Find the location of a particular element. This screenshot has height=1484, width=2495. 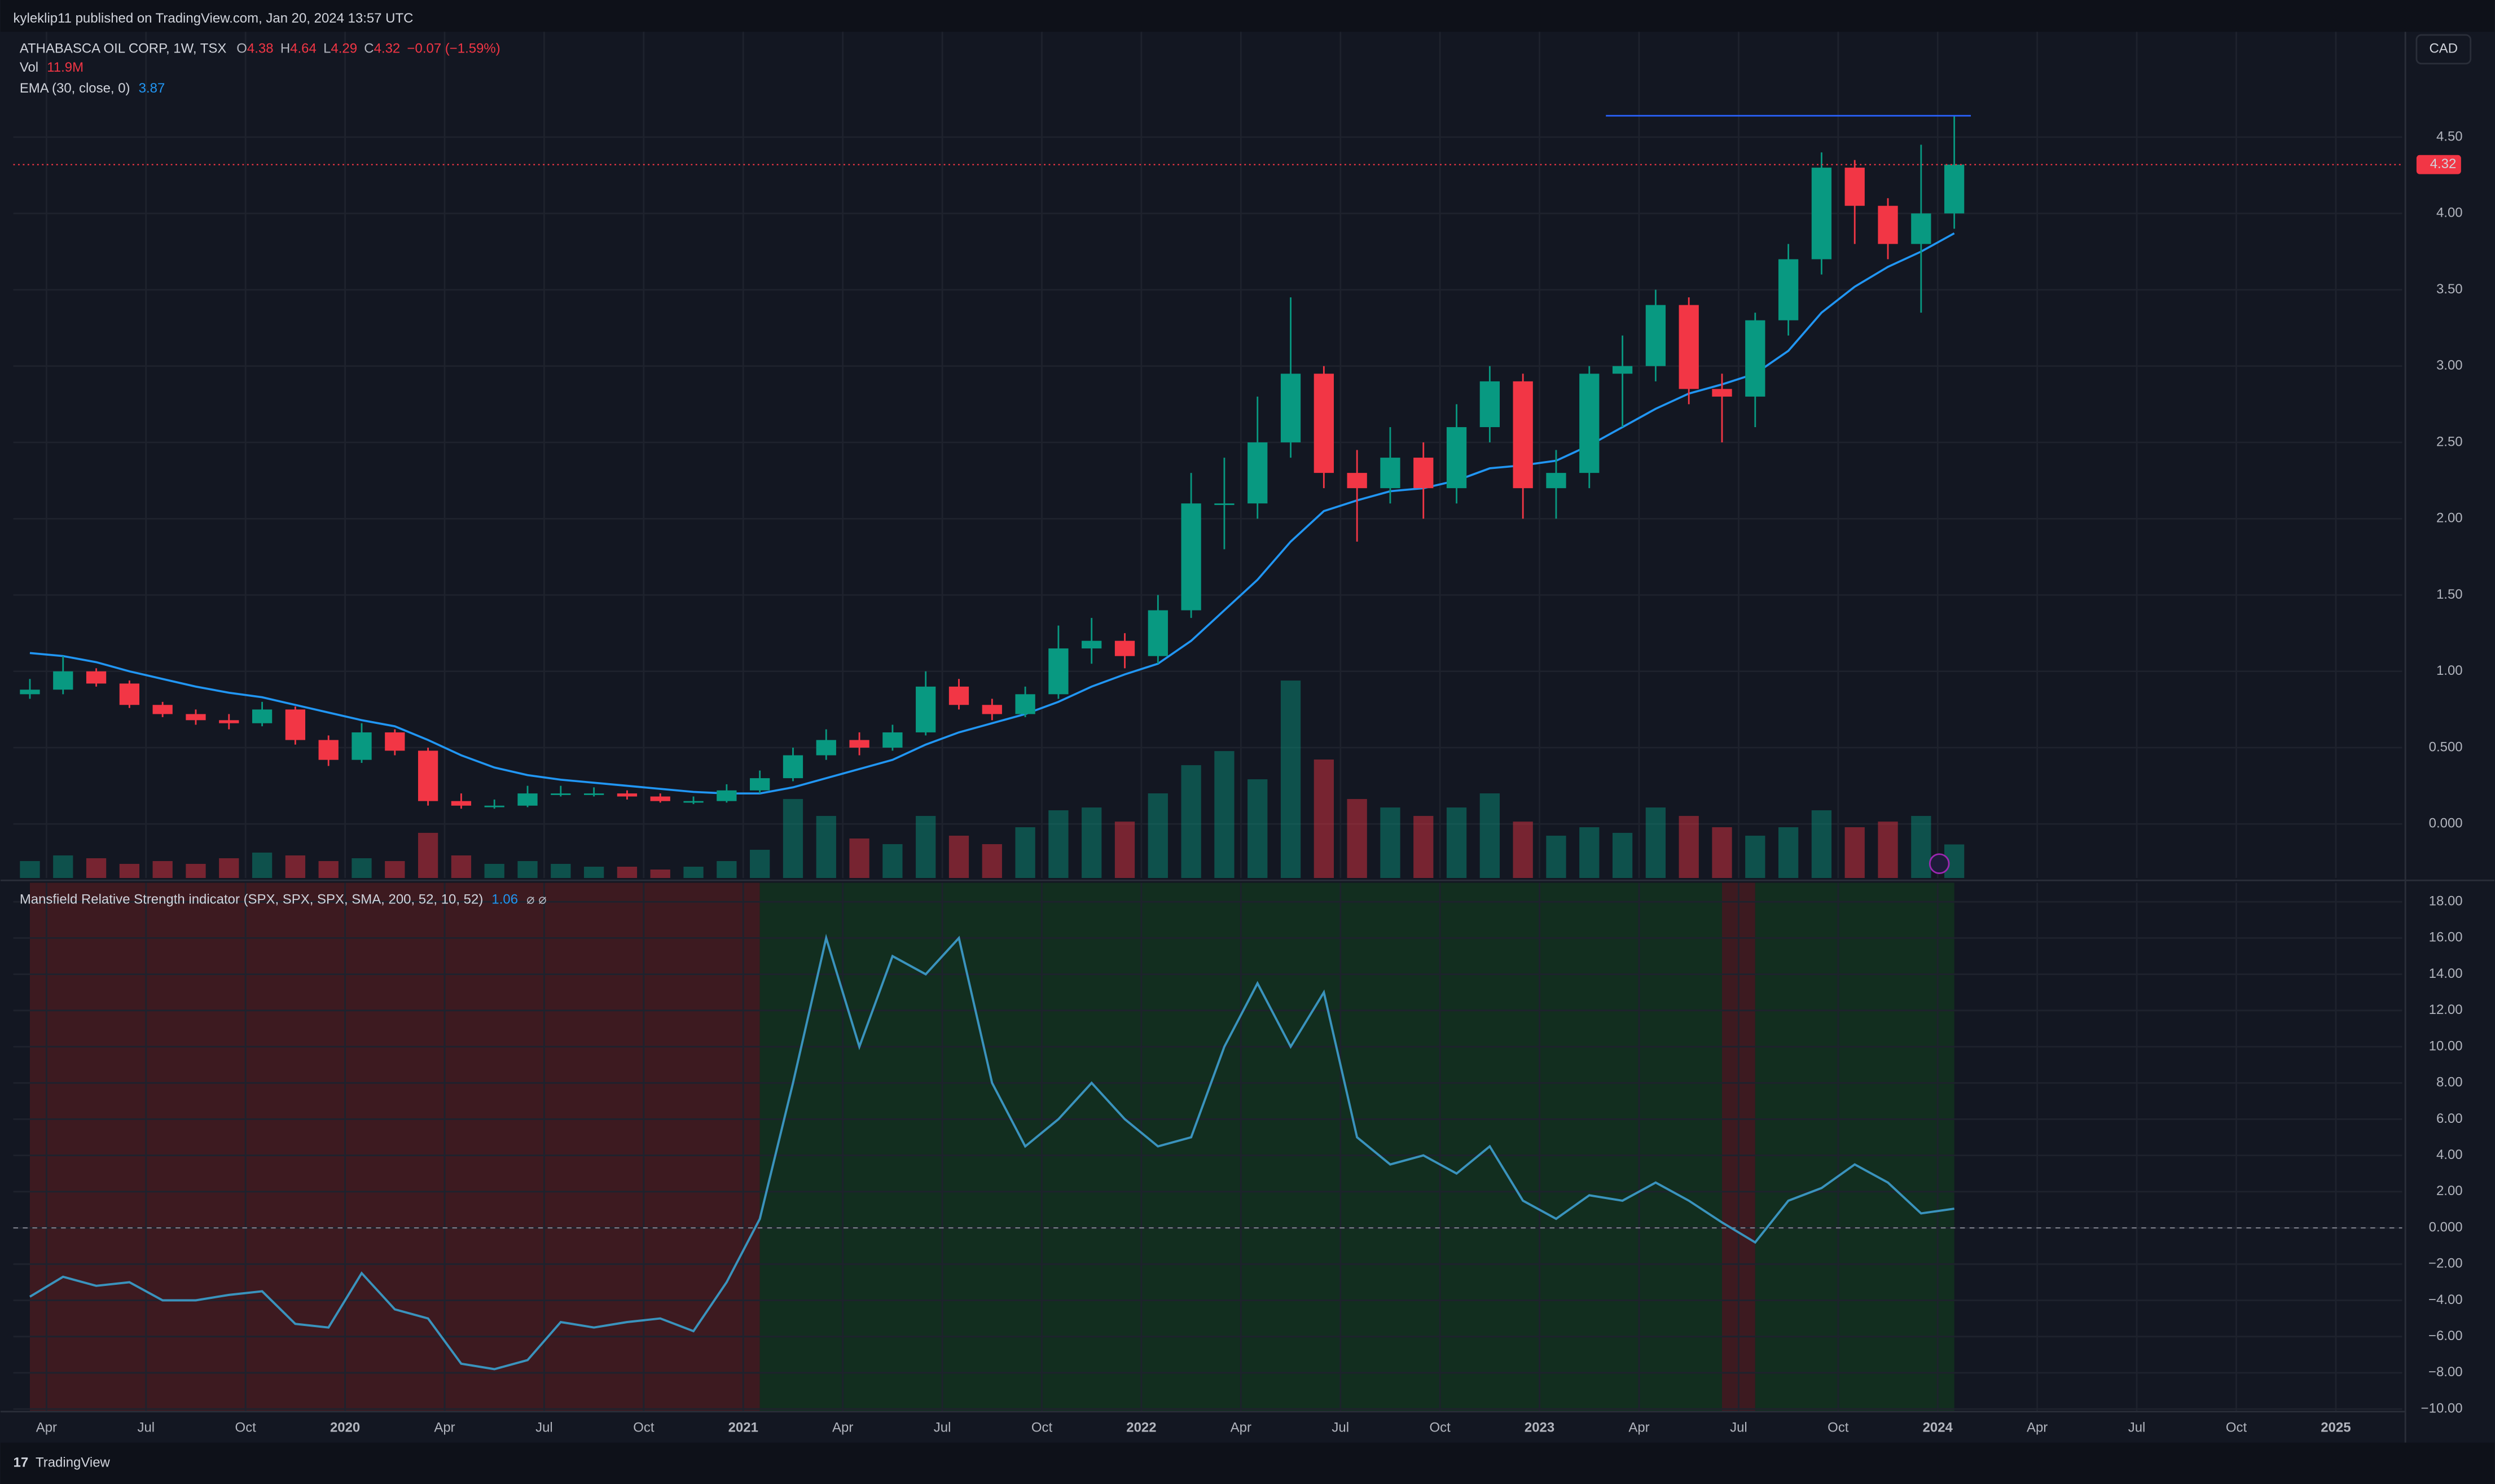

top-bar is located at coordinates (1247, 16).